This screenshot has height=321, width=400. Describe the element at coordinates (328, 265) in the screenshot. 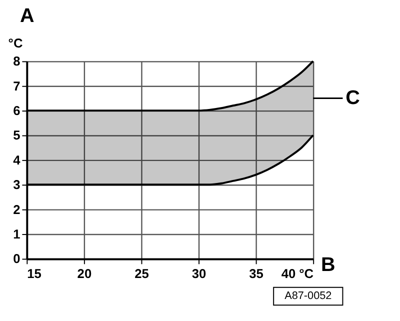

I see `x-axis-title: B` at that location.